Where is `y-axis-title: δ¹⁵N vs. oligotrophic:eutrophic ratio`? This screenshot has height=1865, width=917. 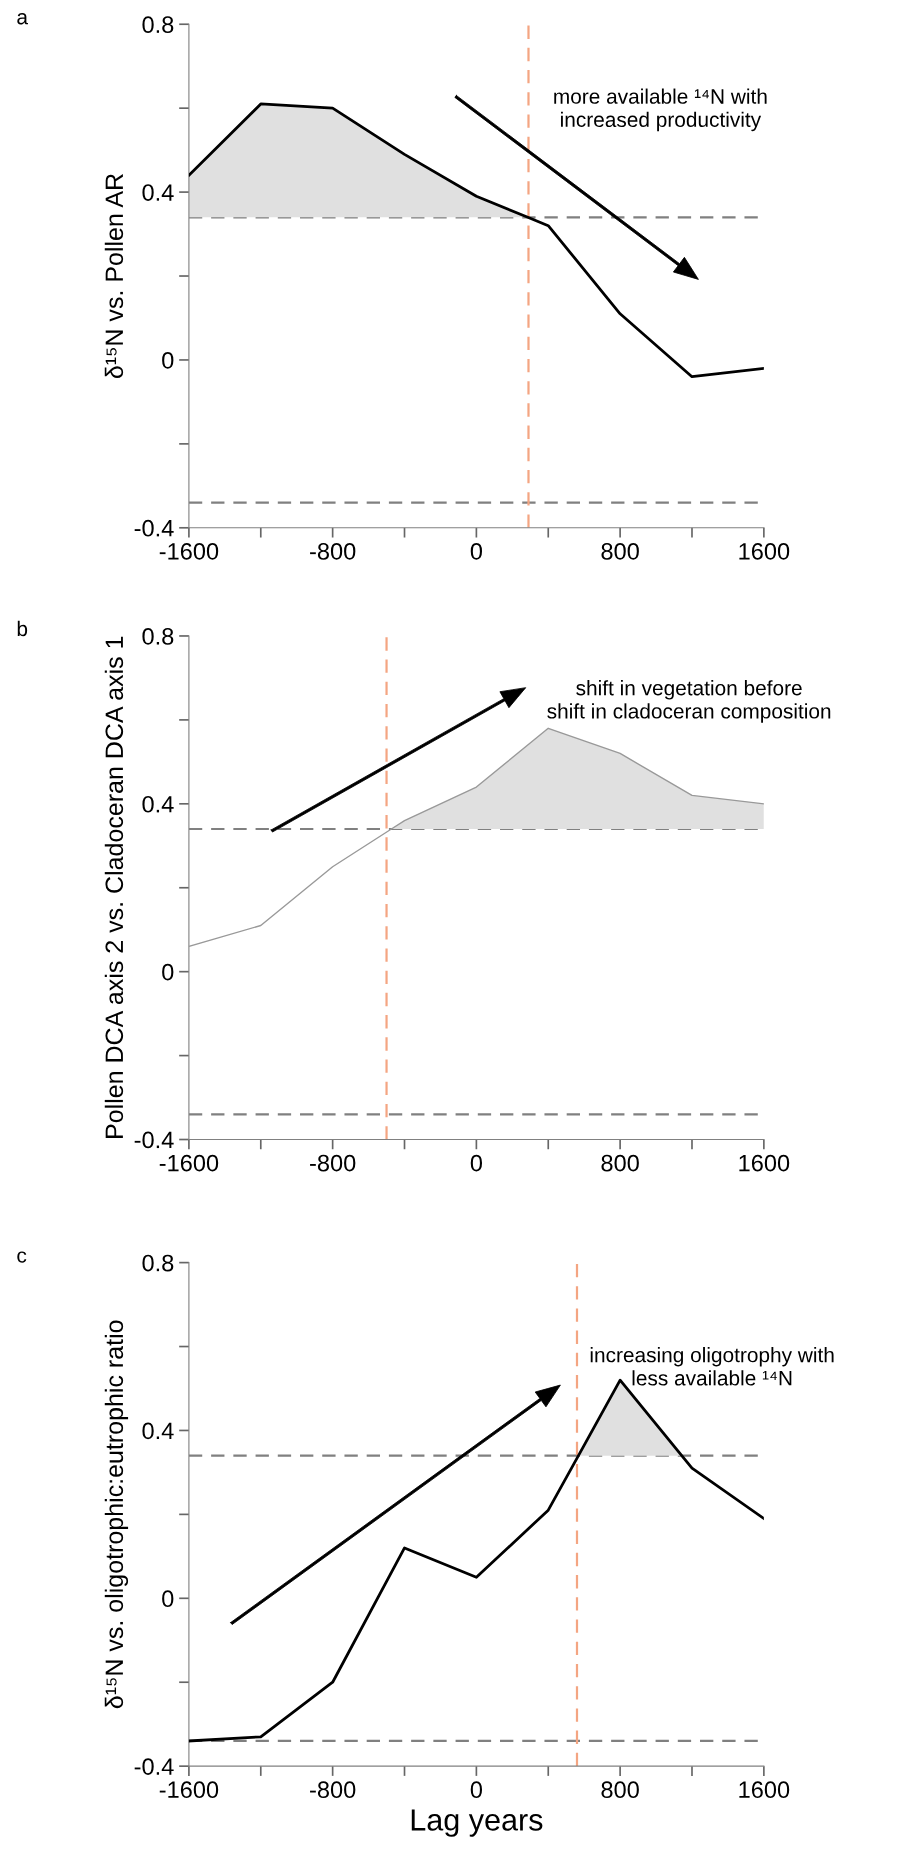
y-axis-title: δ¹⁵N vs. oligotrophic:eutrophic ratio is located at coordinates (116, 1514).